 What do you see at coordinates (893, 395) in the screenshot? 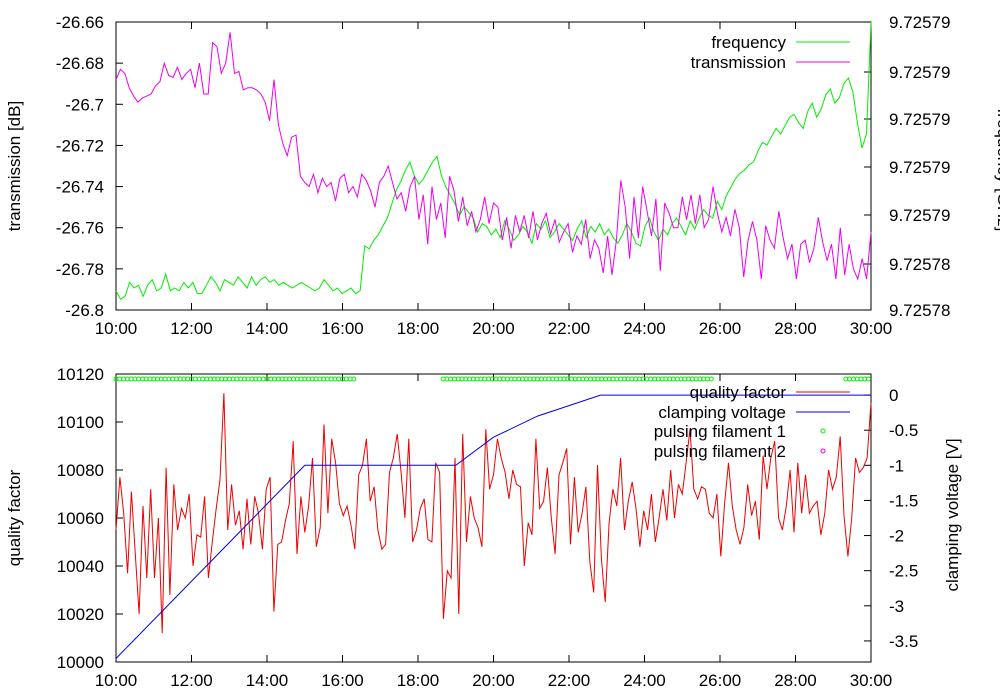
I see `bottom-y2-tick-label: 0` at bounding box center [893, 395].